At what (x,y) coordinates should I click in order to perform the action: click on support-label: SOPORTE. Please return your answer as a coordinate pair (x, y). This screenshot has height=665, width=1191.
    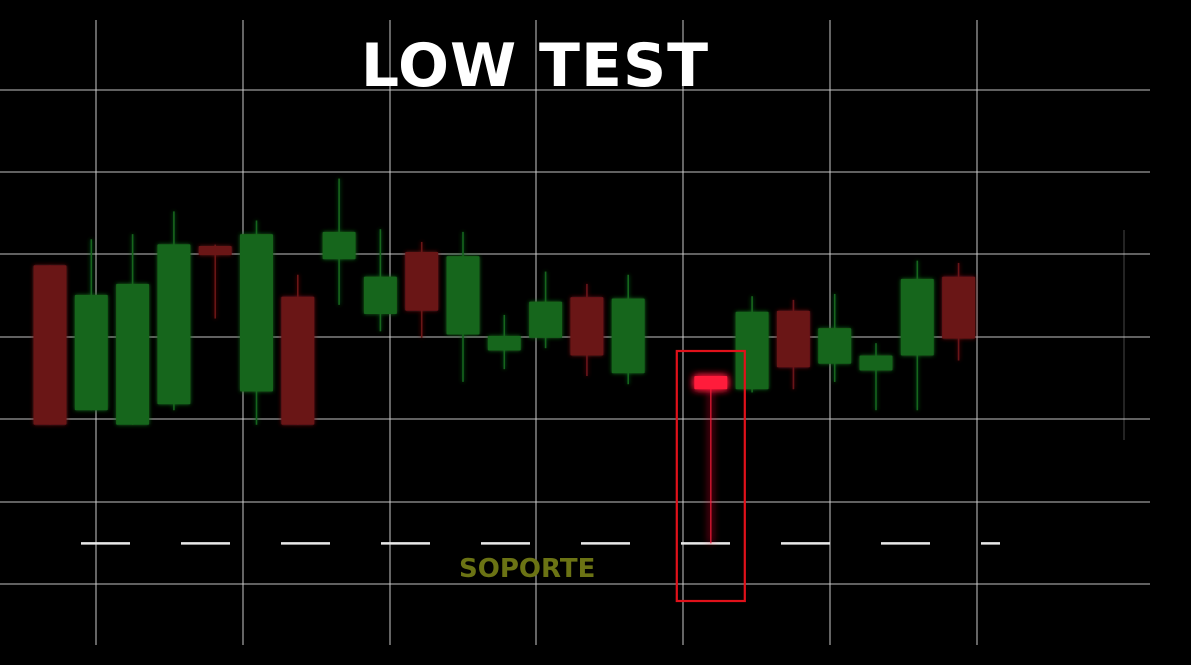
    Looking at the image, I should click on (527, 569).